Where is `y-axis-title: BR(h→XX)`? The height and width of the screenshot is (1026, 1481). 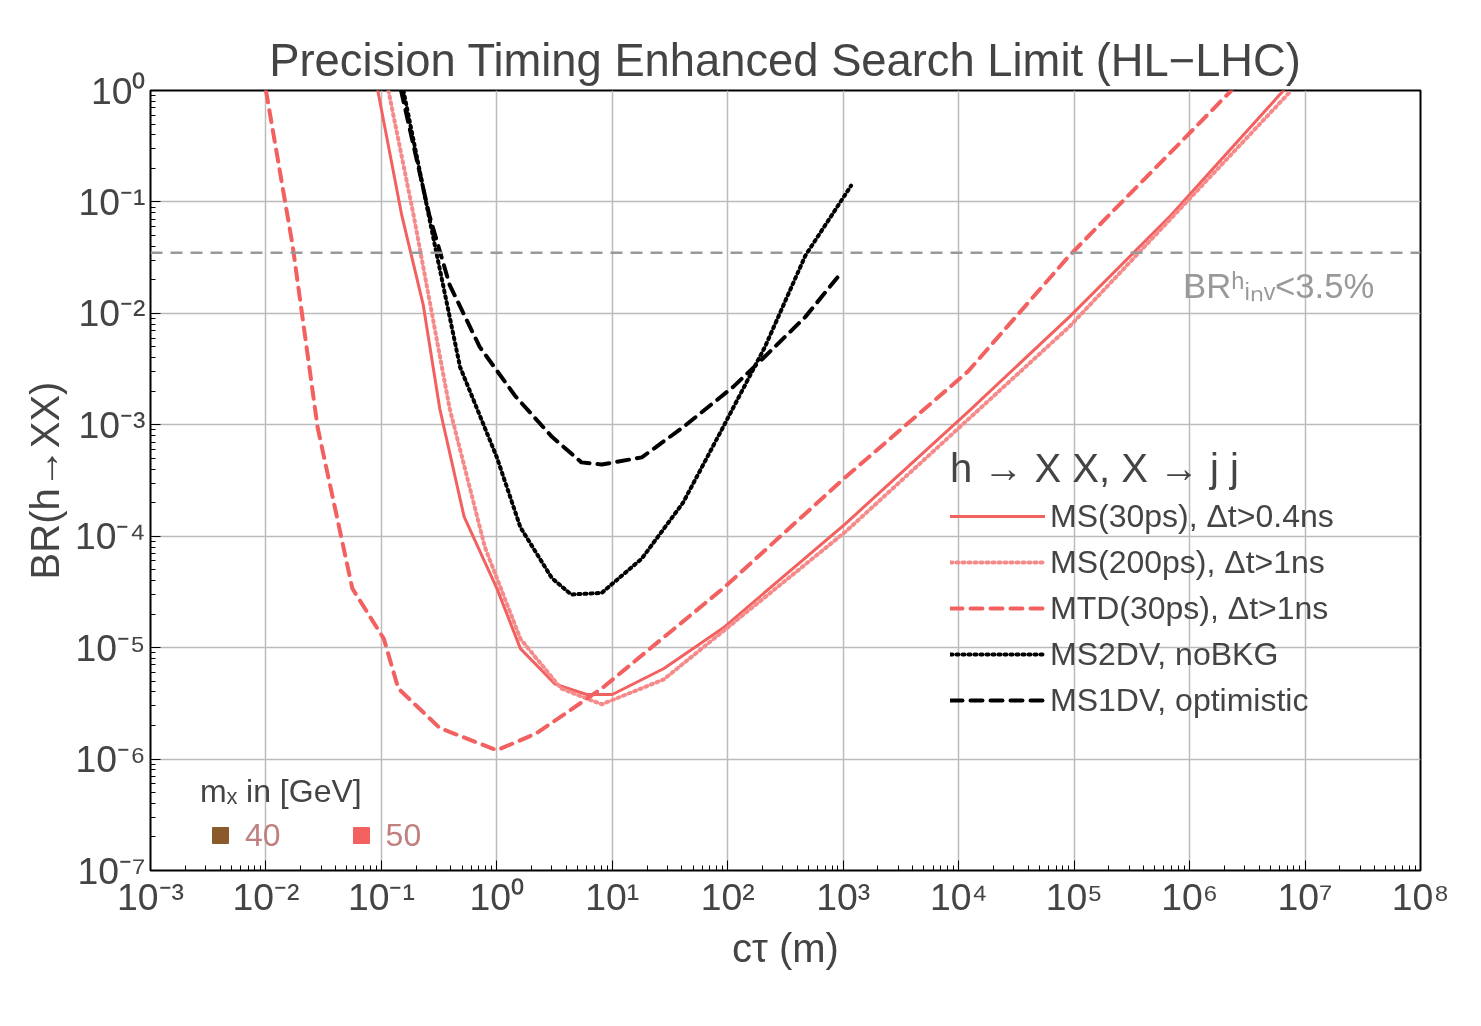 y-axis-title: BR(h→XX) is located at coordinates (44, 480).